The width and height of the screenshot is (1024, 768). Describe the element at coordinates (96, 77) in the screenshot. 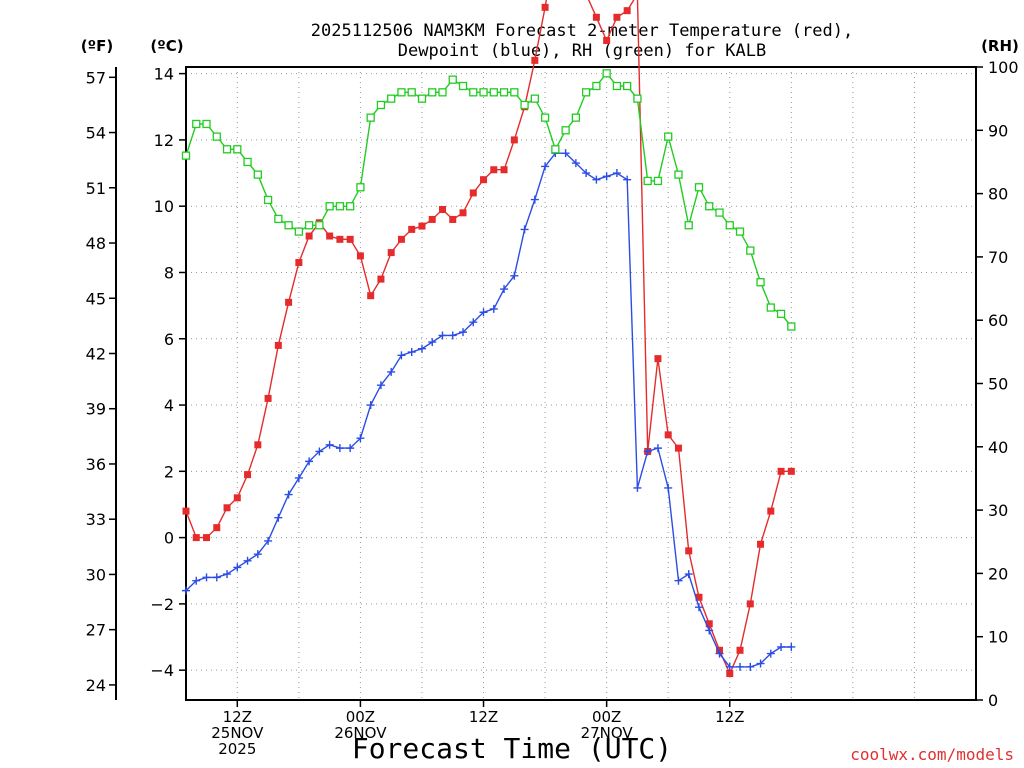

I see `fahrenheit-tick-label: 57` at that location.